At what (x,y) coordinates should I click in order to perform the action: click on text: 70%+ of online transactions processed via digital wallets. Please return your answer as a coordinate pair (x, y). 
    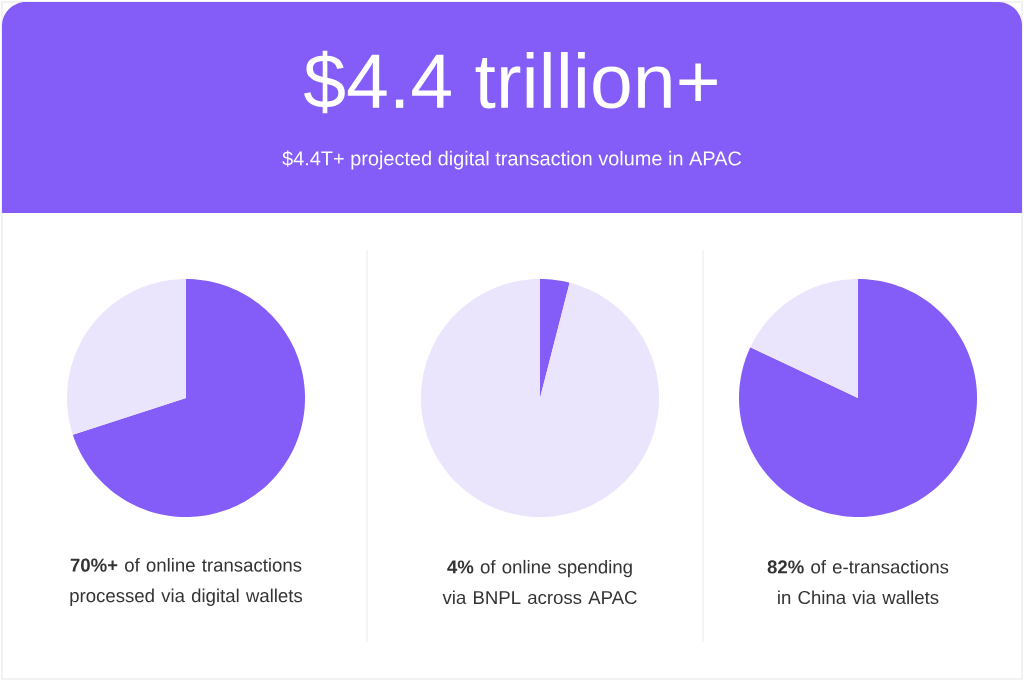
    Looking at the image, I should click on (186, 582).